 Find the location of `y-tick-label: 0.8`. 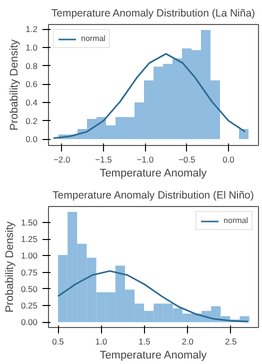

y-tick-label: 0.8 is located at coordinates (32, 65).